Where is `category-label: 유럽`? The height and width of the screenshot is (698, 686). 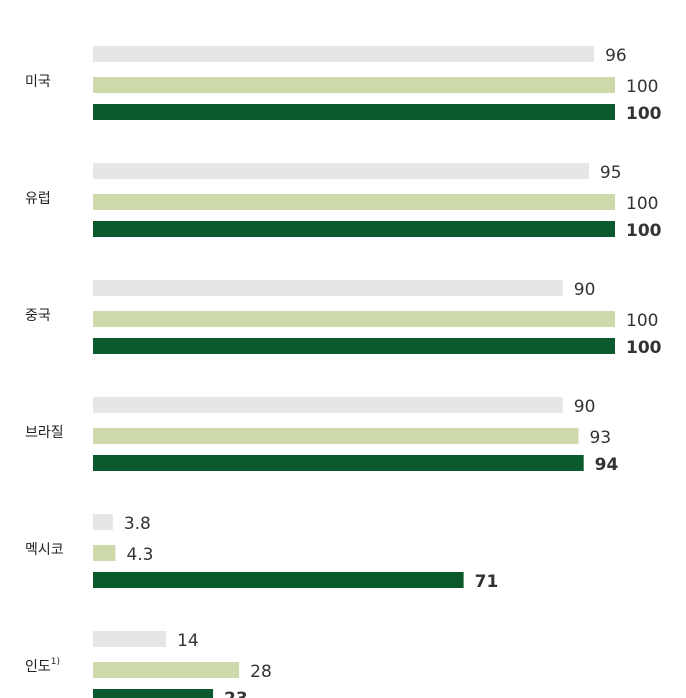
category-label: 유럽 is located at coordinates (38, 199).